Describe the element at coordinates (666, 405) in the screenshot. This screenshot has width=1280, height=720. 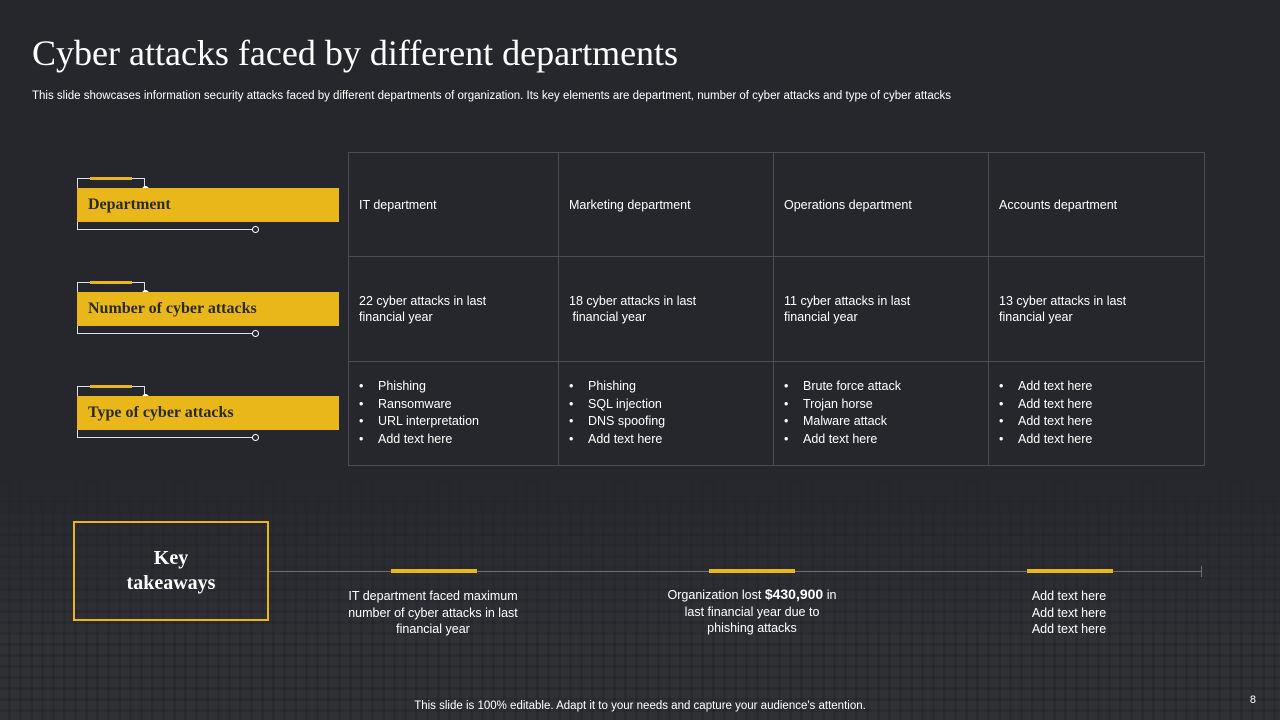
I see `list-item: SQL injection` at that location.